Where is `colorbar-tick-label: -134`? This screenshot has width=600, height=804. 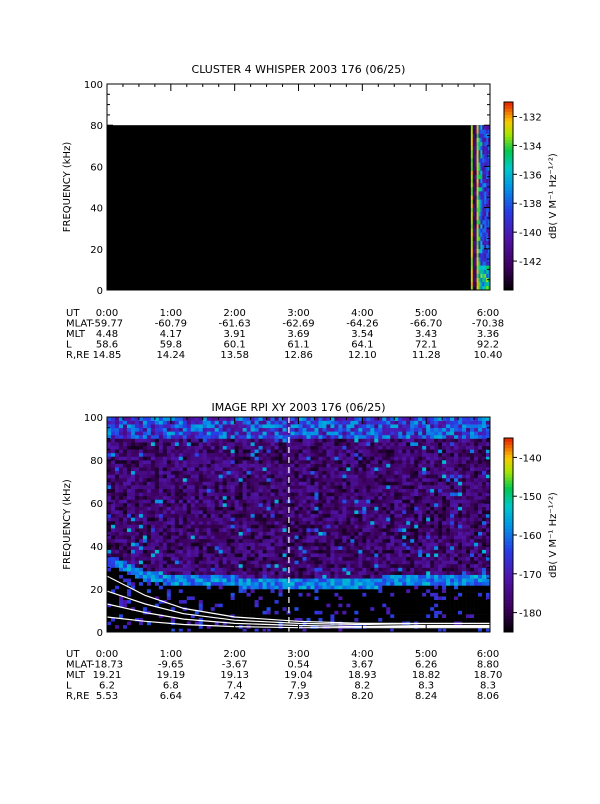
colorbar-tick-label: -134 is located at coordinates (530, 146).